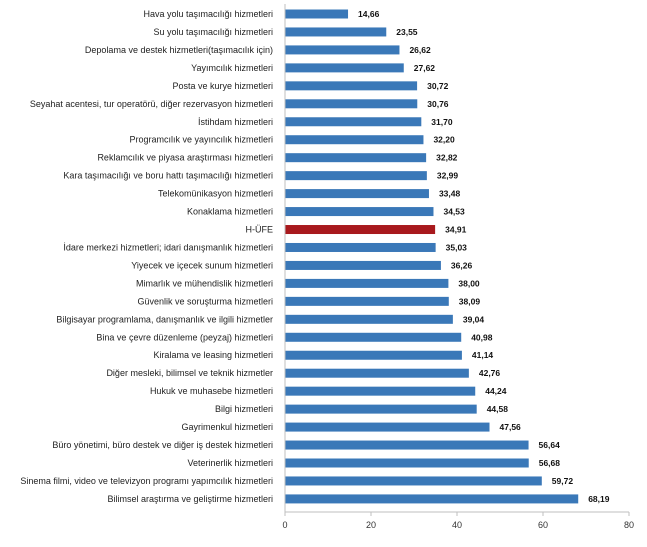 The image size is (647, 547). Describe the element at coordinates (230, 463) in the screenshot. I see `category-label: Veterinerlik hizmetleri` at that location.